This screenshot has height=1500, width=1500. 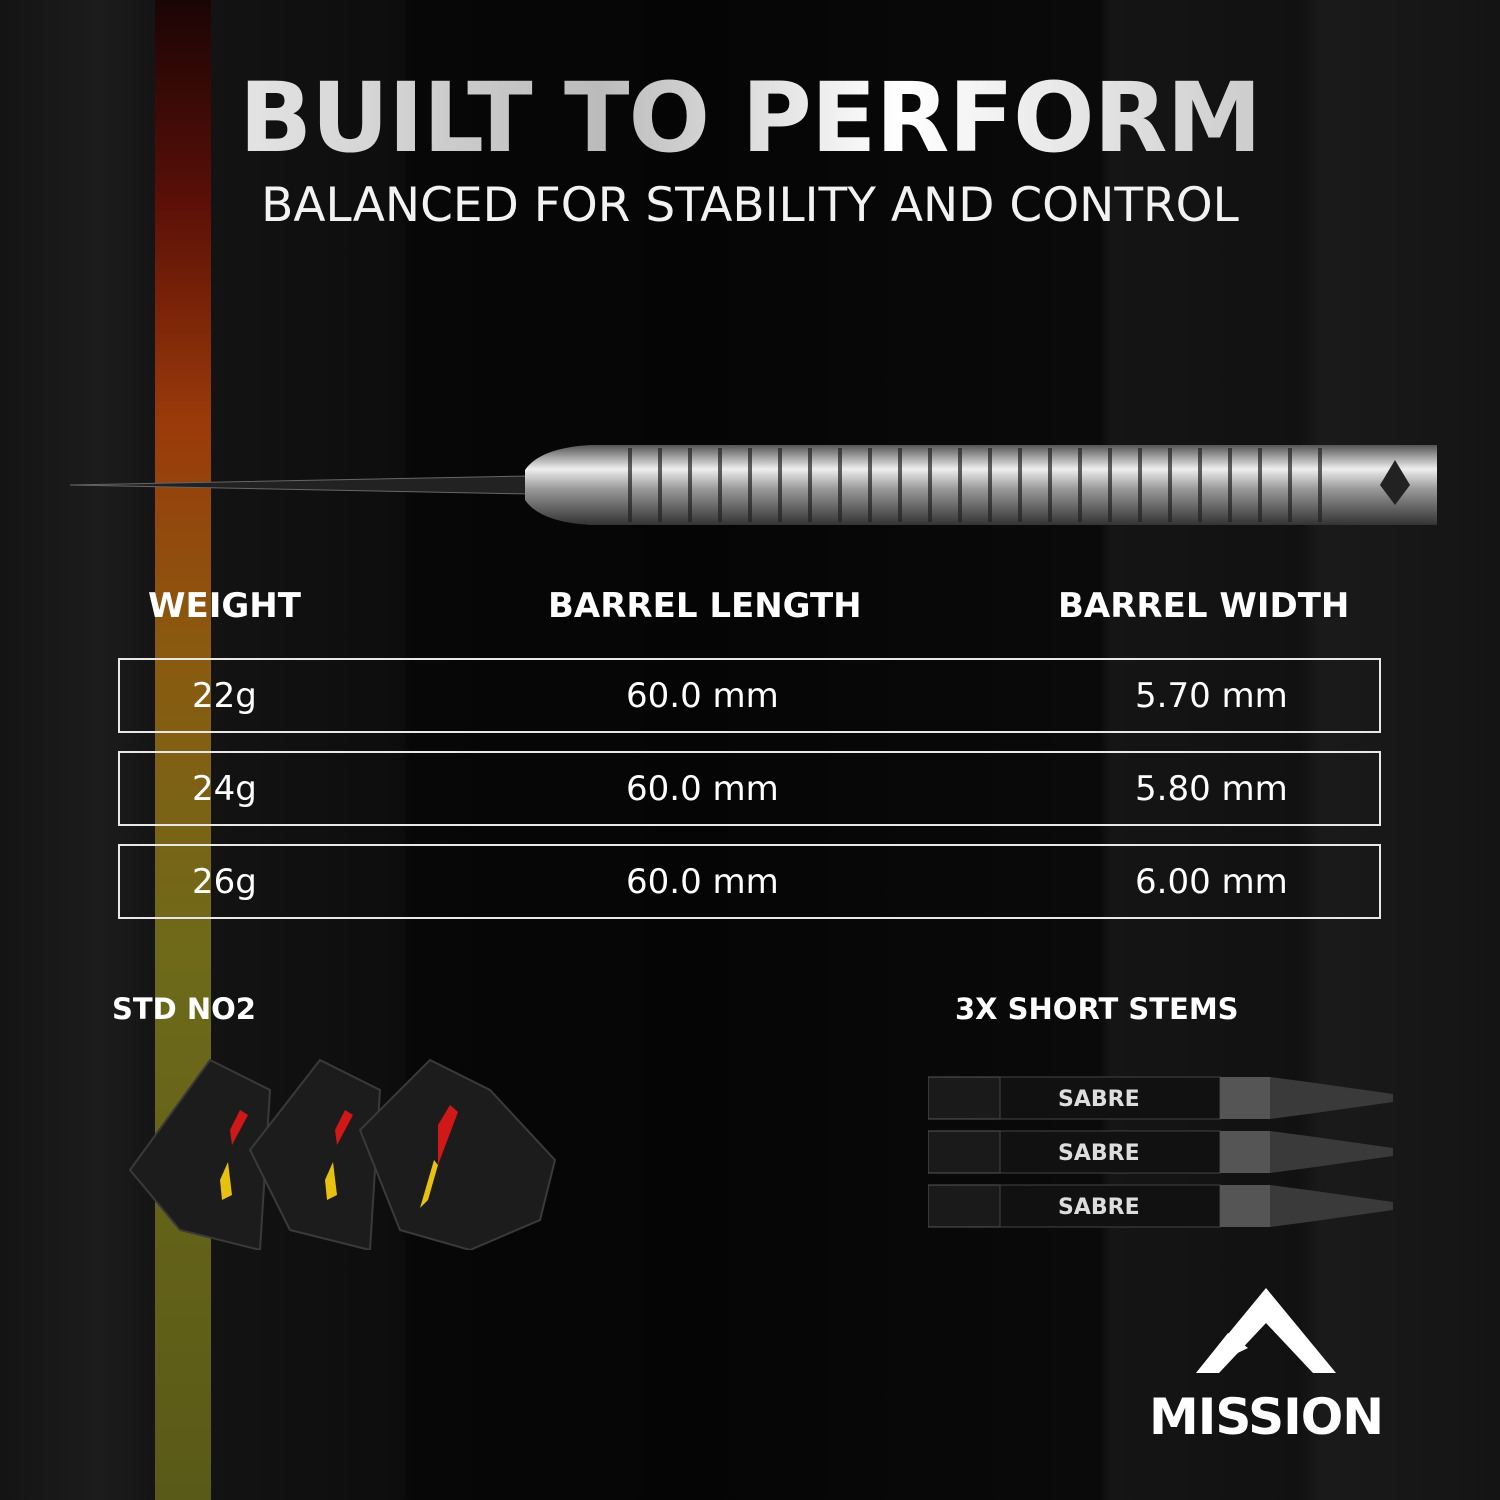 I want to click on mission-logo: MISSION, so click(x=1266, y=1367).